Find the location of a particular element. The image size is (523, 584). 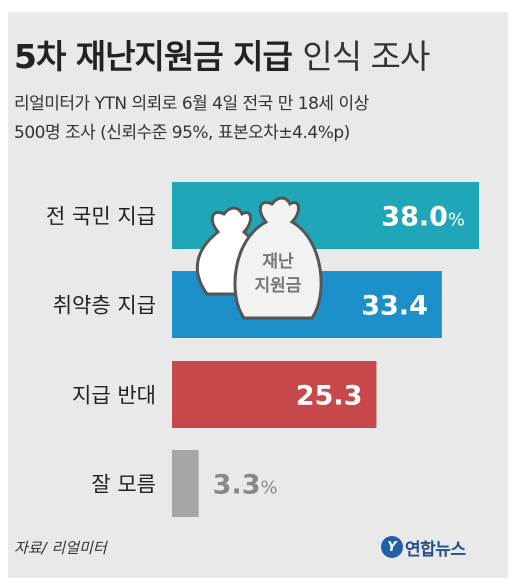

subtitle-line-2: 500명 조사 (신뢰수준 95%, 표본오차±4.4%p) is located at coordinates (182, 133).